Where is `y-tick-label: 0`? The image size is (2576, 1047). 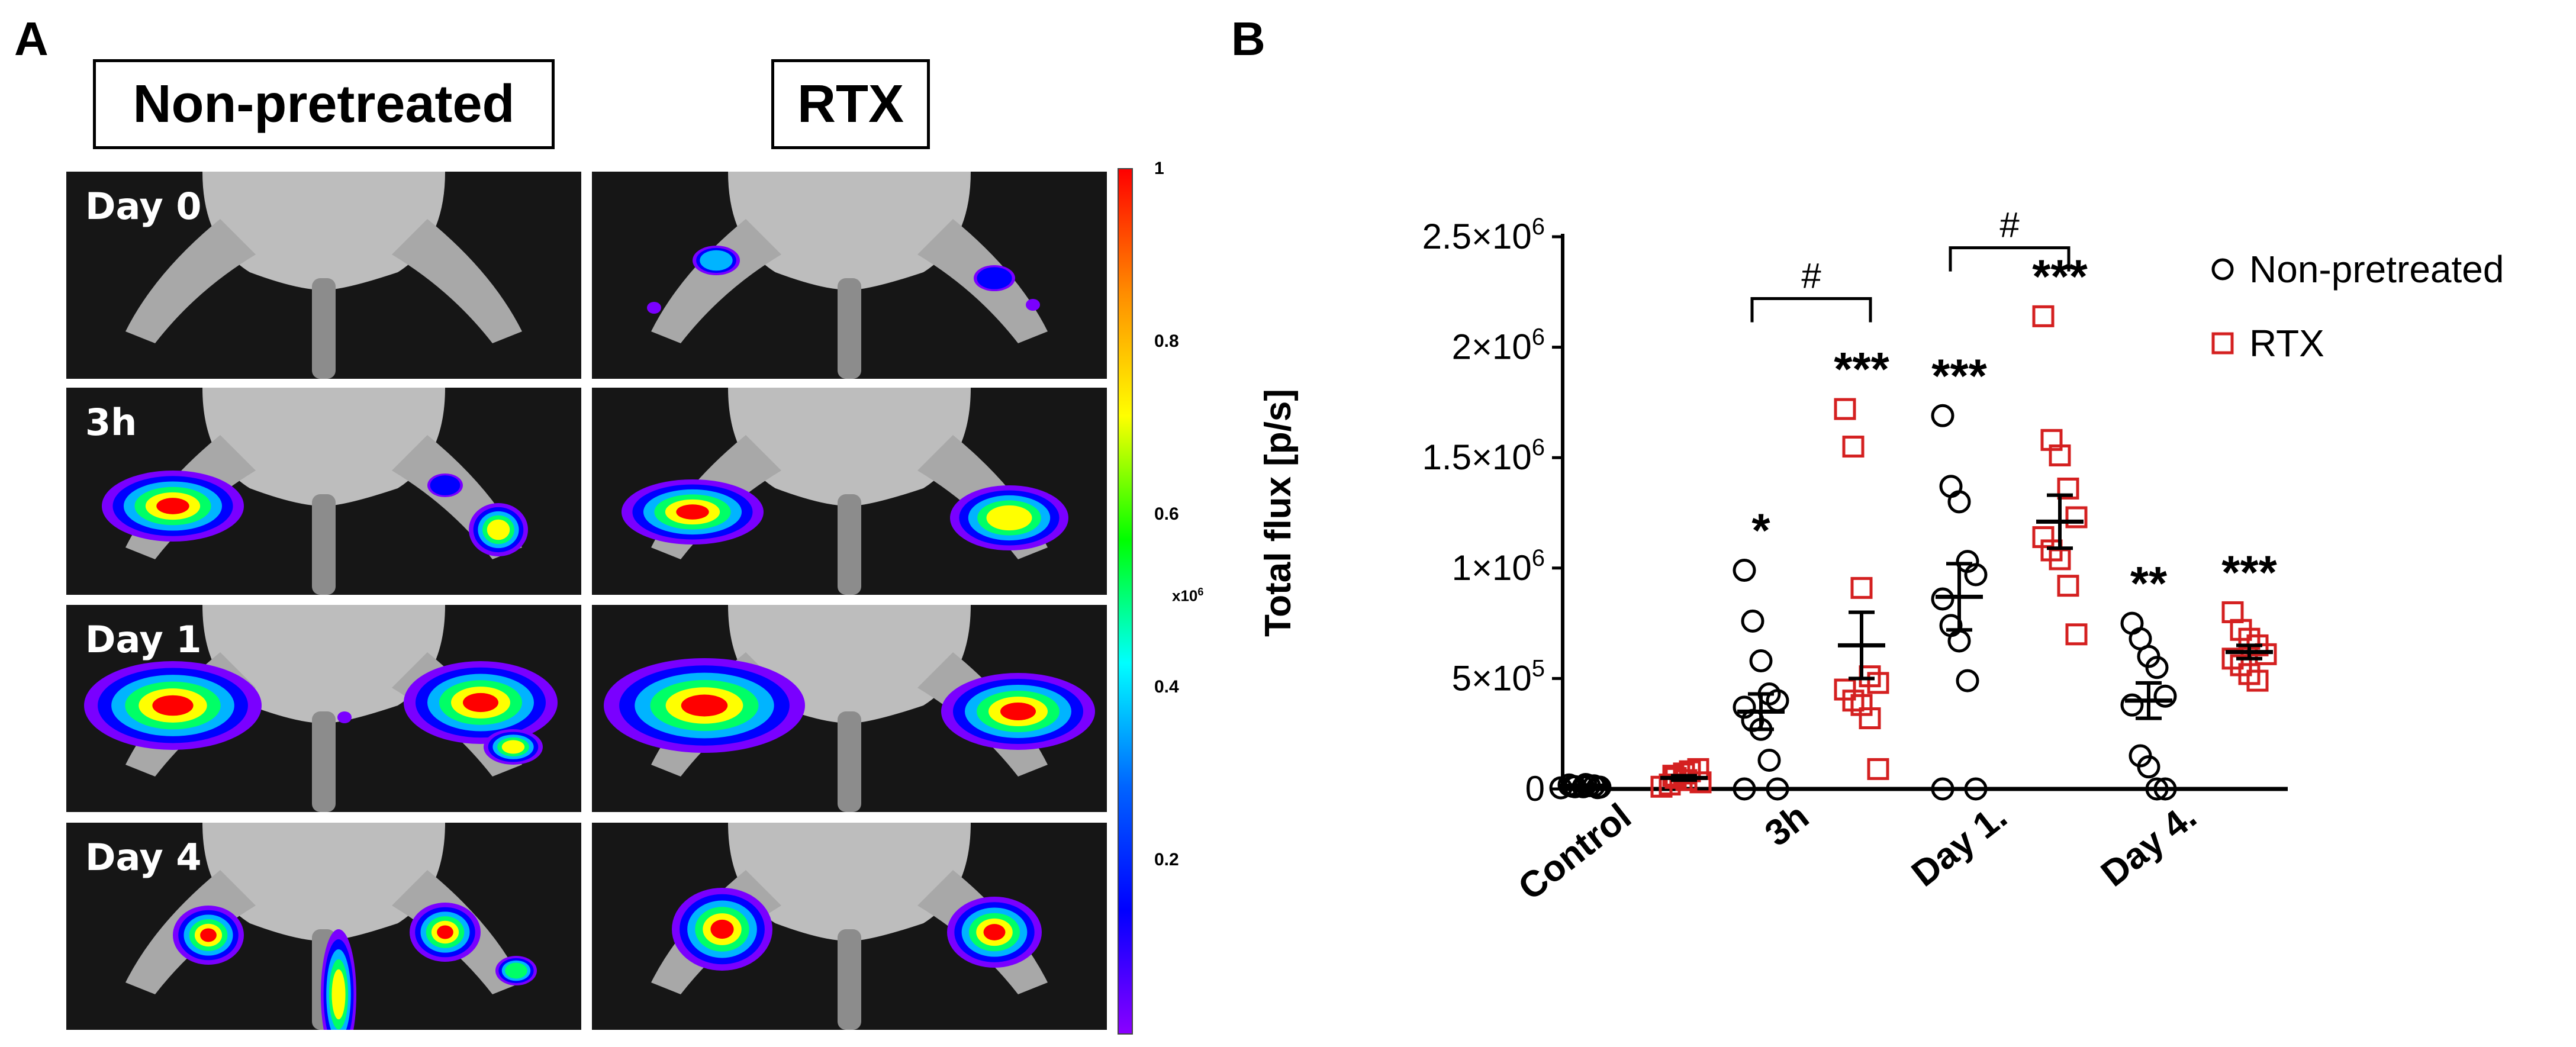 y-tick-label: 0 is located at coordinates (1535, 789).